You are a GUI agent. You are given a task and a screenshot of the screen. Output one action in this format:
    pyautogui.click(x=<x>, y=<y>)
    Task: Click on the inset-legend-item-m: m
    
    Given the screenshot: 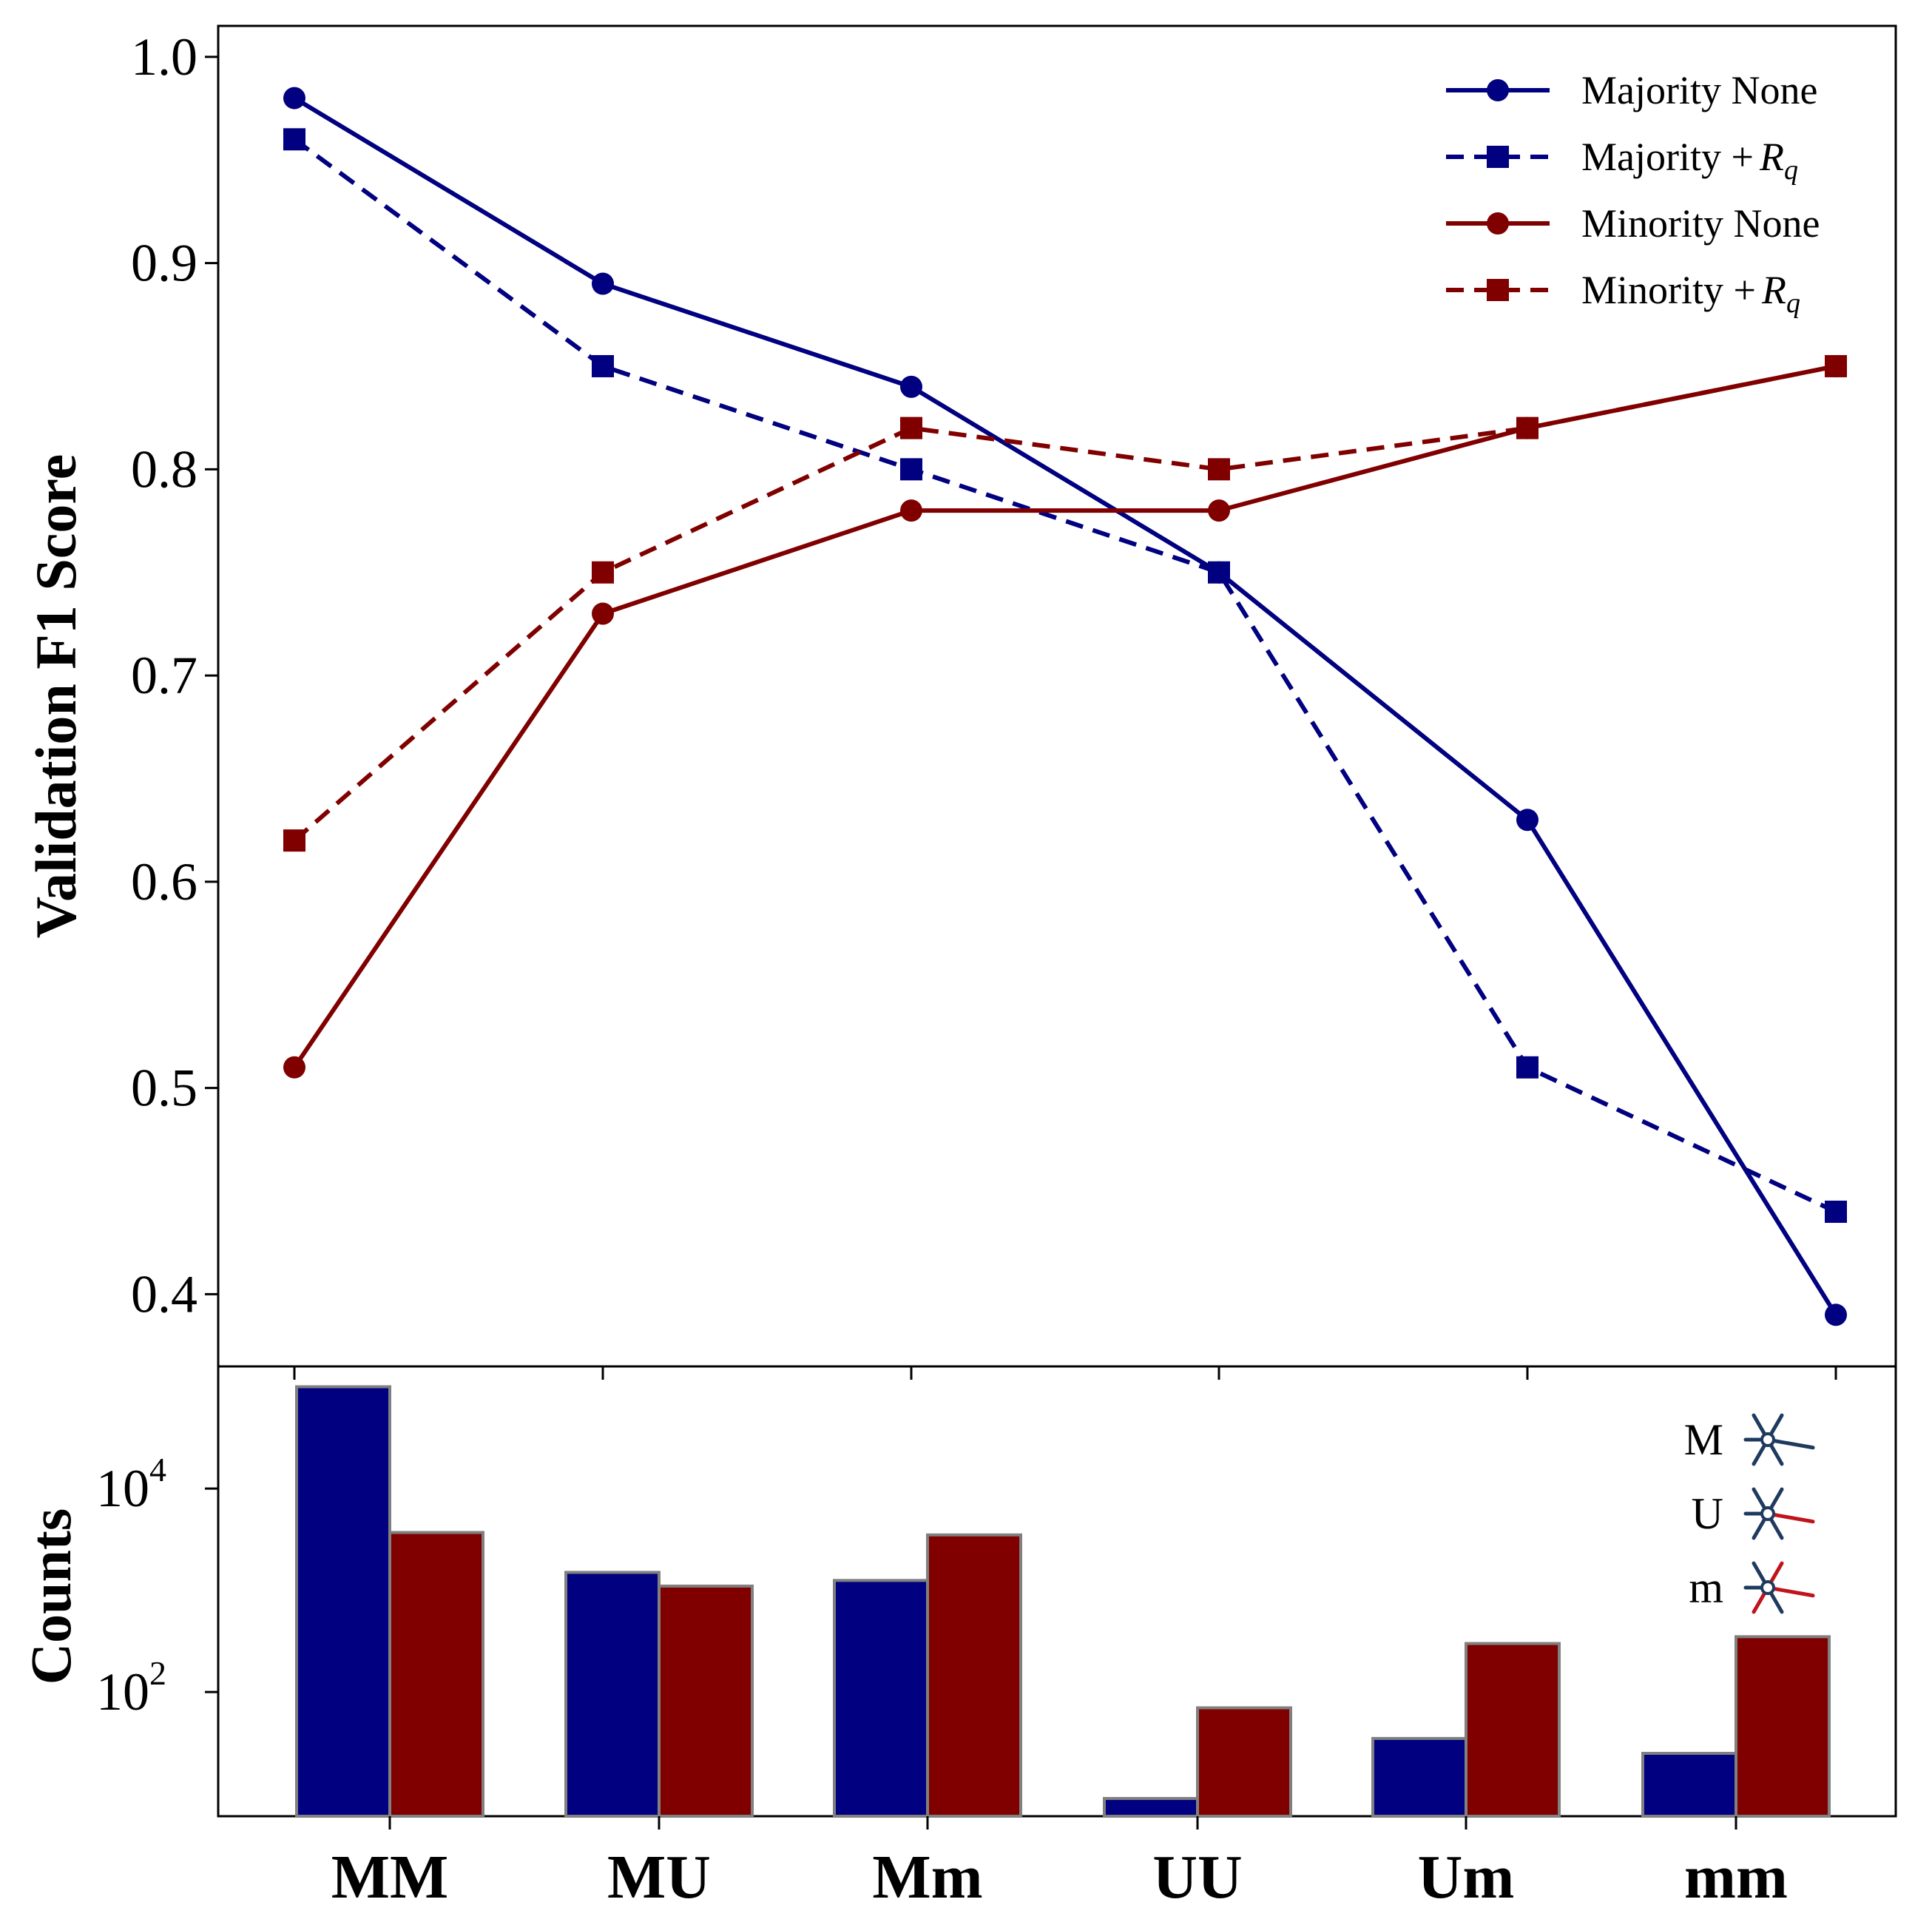 What is the action you would take?
    pyautogui.click(x=1752, y=1587)
    